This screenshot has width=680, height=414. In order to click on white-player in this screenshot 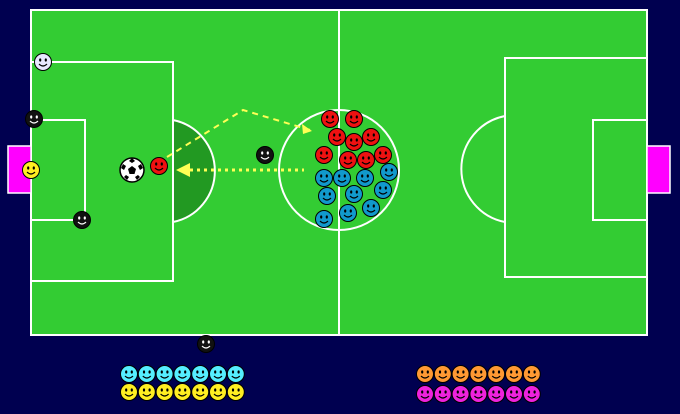, I will do `click(43, 62)`.